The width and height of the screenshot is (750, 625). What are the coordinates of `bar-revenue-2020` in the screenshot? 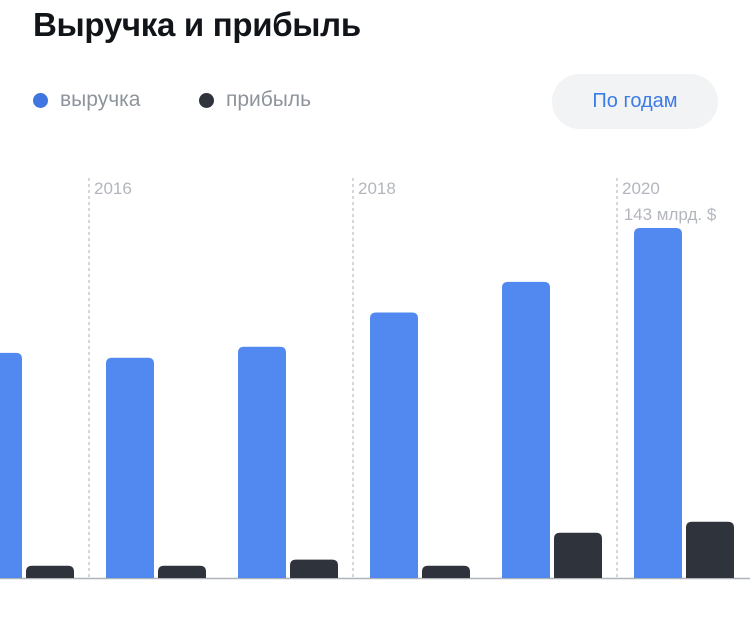 It's located at (658, 403).